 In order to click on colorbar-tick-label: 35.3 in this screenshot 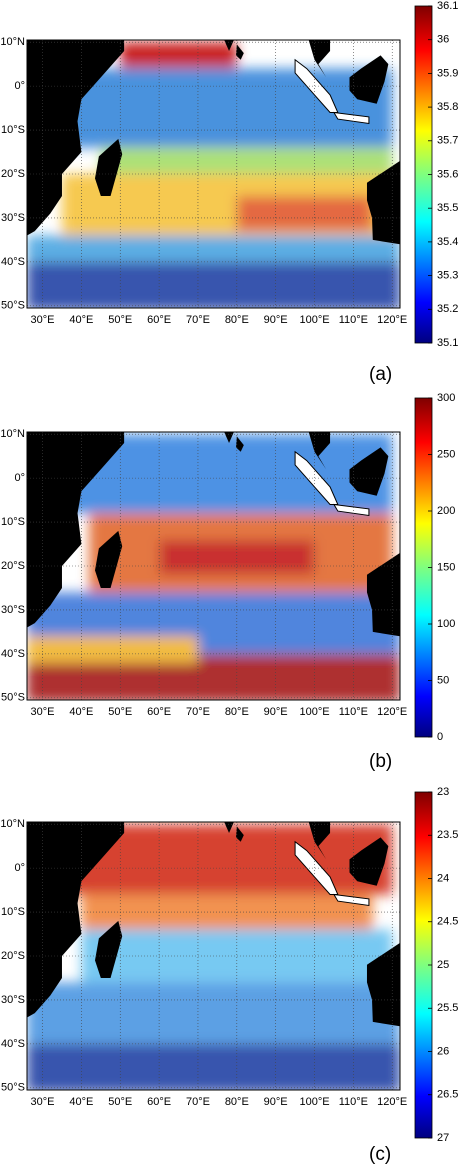, I will do `click(447, 276)`.